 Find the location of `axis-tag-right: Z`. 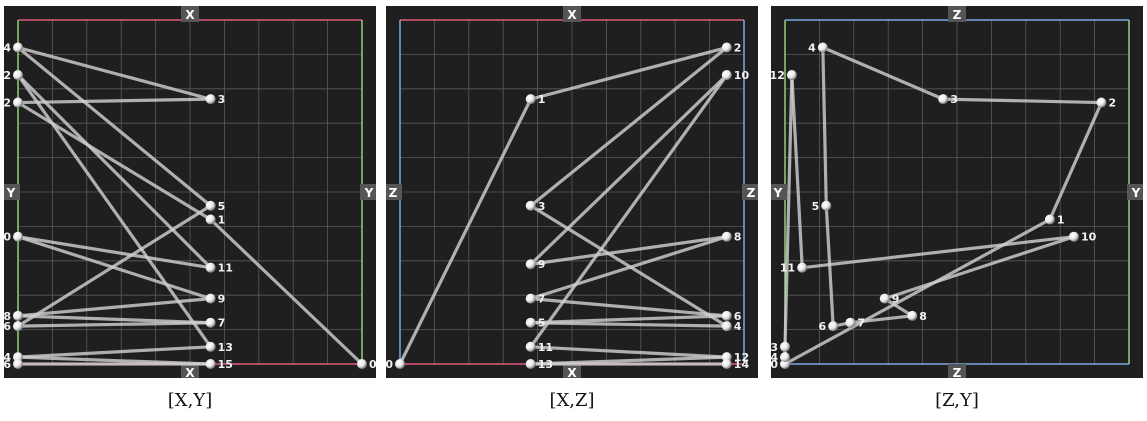

axis-tag-right: Z is located at coordinates (750, 192).